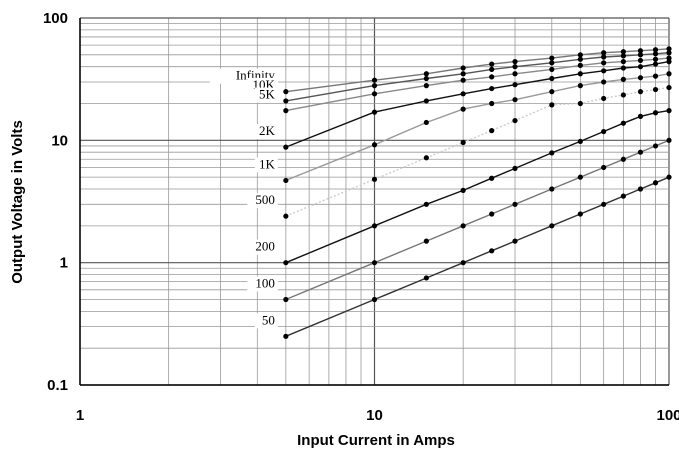 This screenshot has width=679, height=451. What do you see at coordinates (667, 415) in the screenshot?
I see `x-tick-label: 100` at bounding box center [667, 415].